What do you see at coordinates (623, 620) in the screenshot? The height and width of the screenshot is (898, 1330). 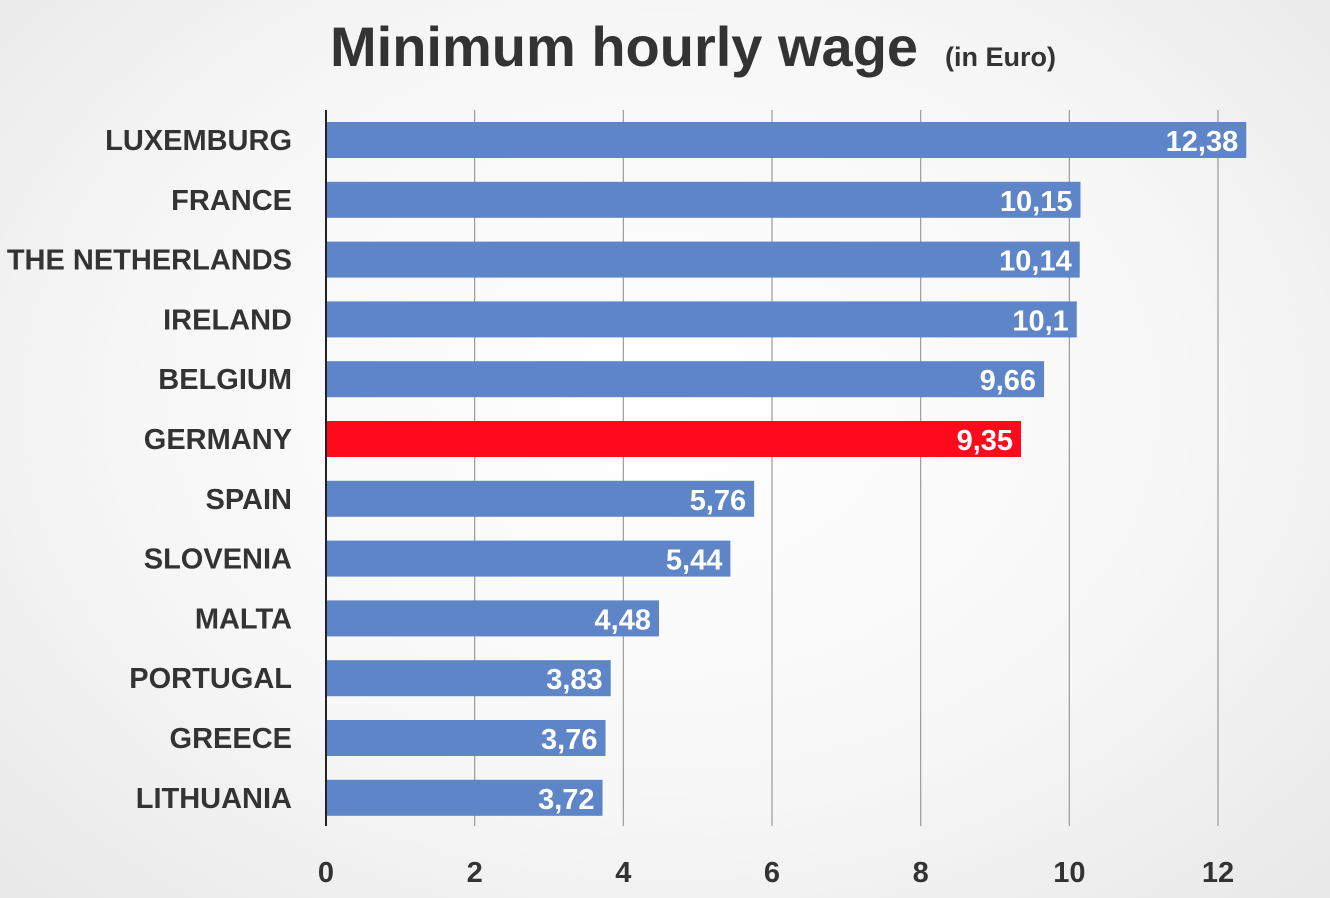 I see `bar-value-label: 4,48` at bounding box center [623, 620].